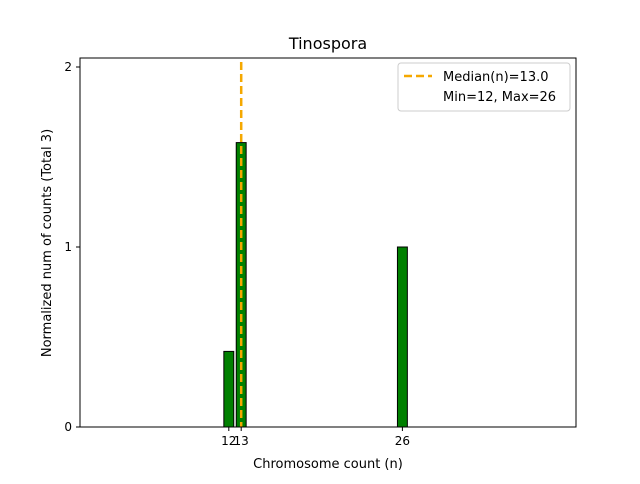 The height and width of the screenshot is (484, 640). Describe the element at coordinates (328, 464) in the screenshot. I see `x-axis-label: Chromosome count (n)` at that location.